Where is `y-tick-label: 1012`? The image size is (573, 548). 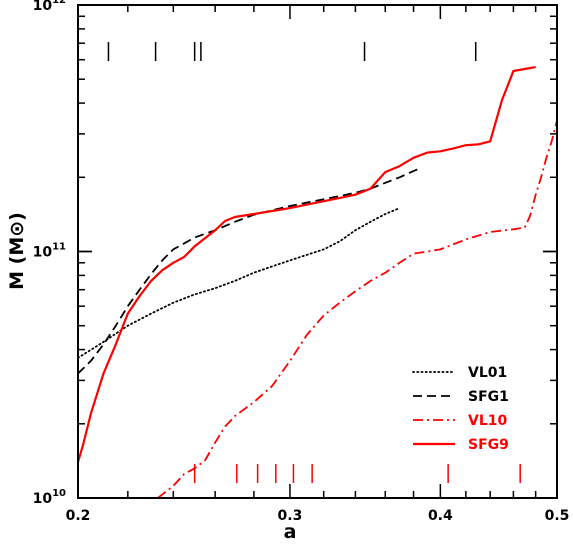 y-tick-label: 1012 is located at coordinates (49, 7).